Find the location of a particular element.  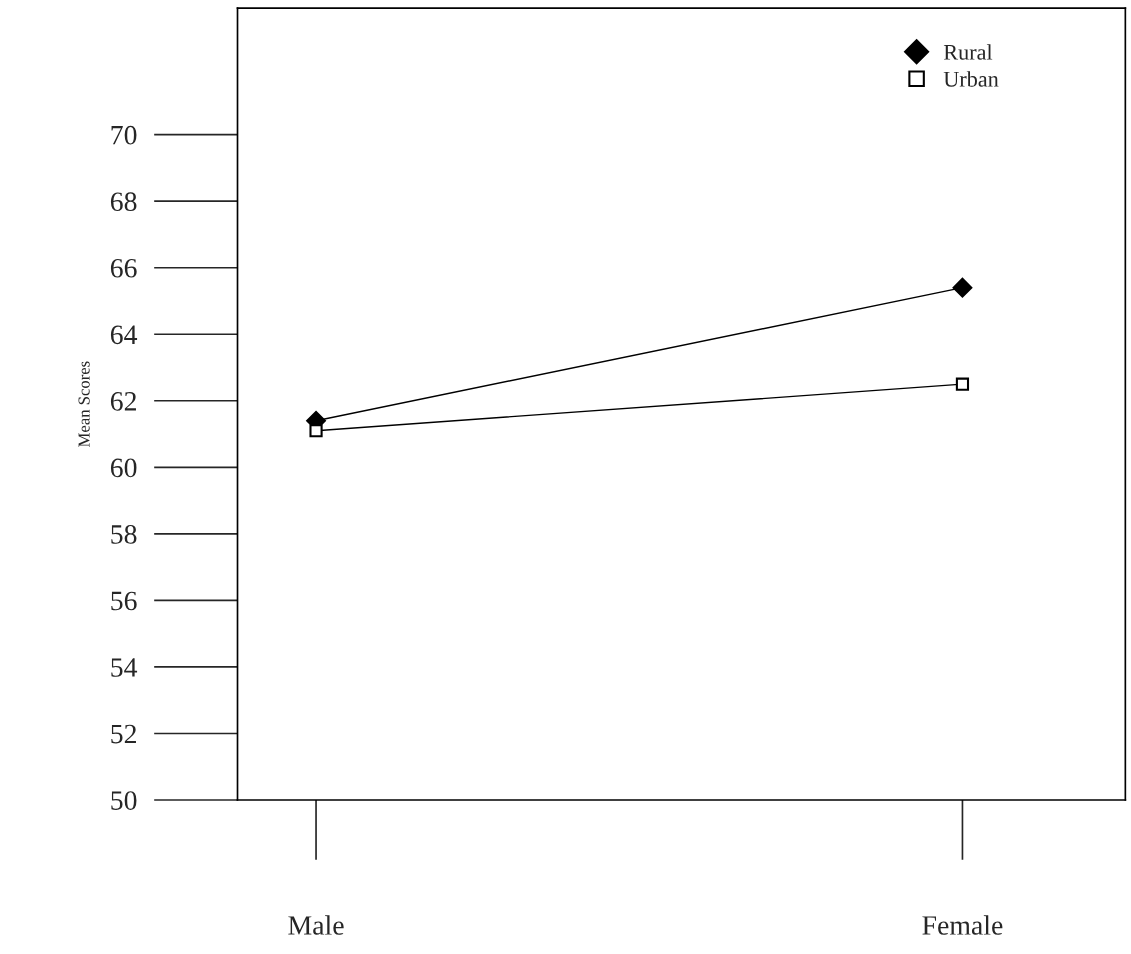

y-tick-label: 68 is located at coordinates (123, 202).